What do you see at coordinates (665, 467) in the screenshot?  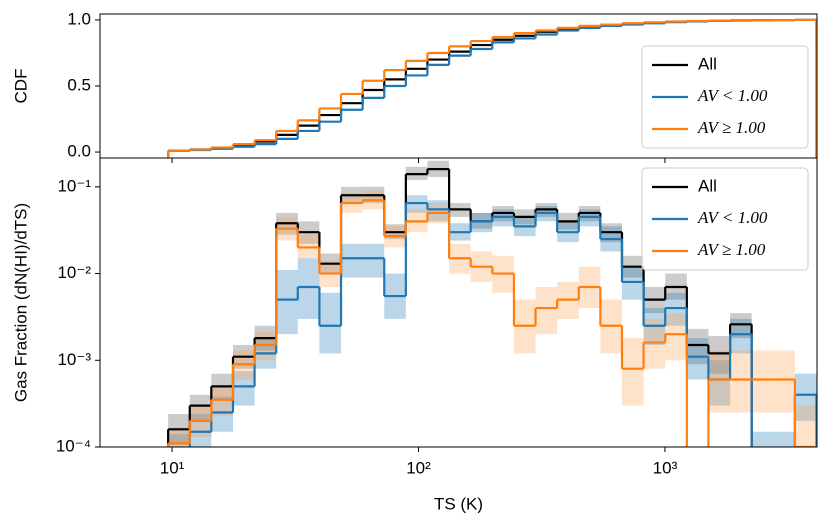 I see `x-tick-label: 10³` at bounding box center [665, 467].